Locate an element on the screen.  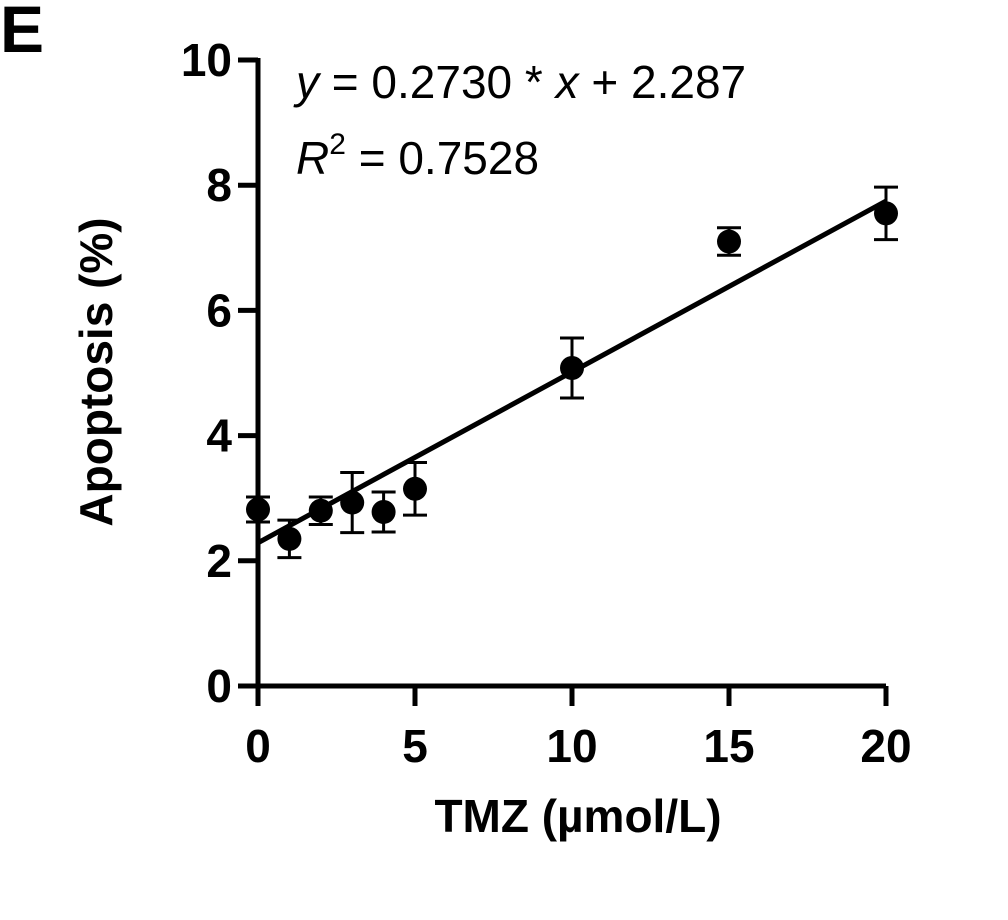
eq-y-var: y is located at coordinates (307, 82).